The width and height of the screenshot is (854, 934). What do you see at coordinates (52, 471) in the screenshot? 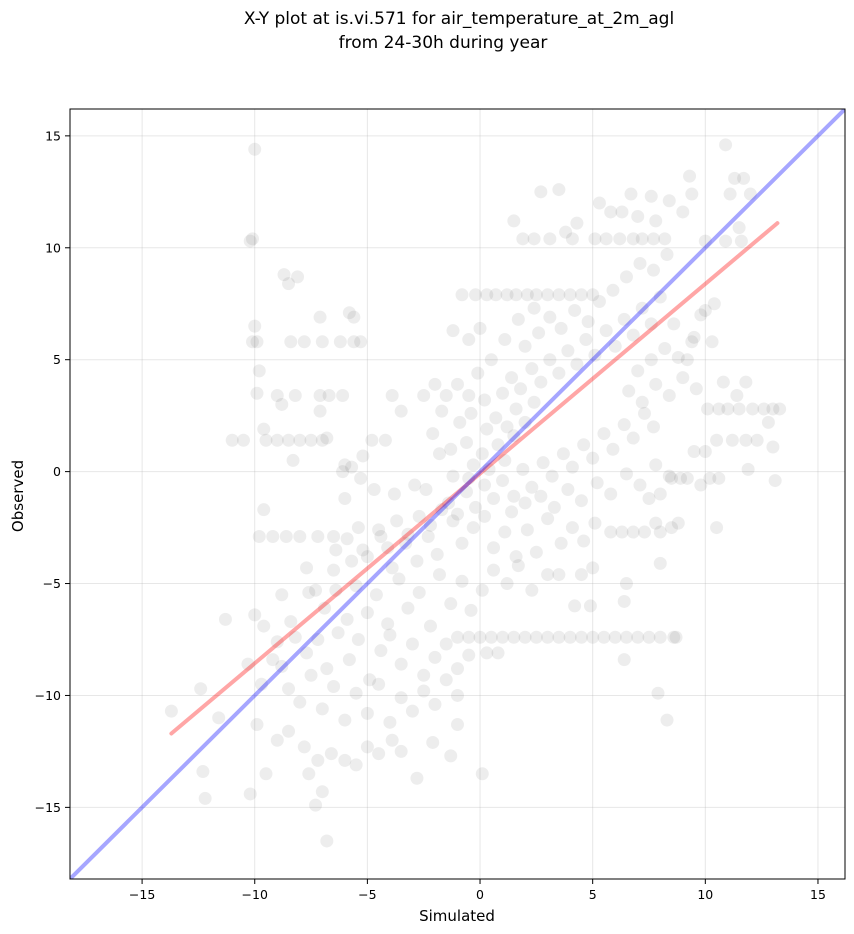
I see `y-axis-ticks: −15 −10 −5 0 5 10 15` at bounding box center [52, 471].